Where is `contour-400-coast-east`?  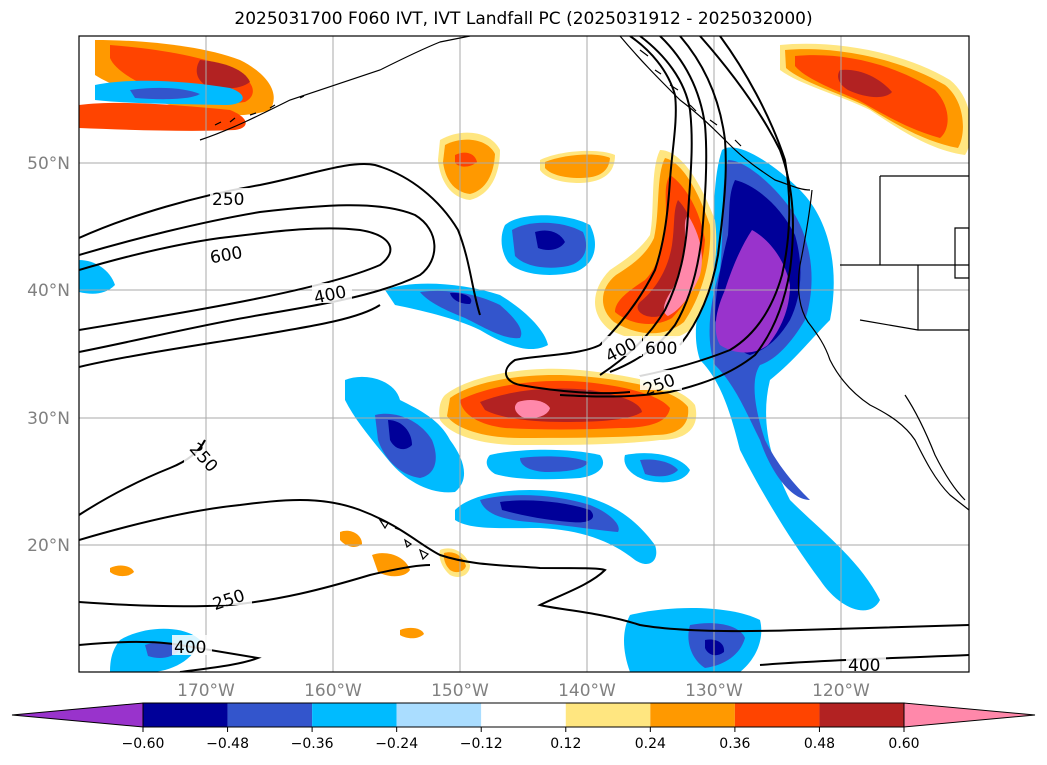 contour-400-coast-east is located at coordinates (715, 206).